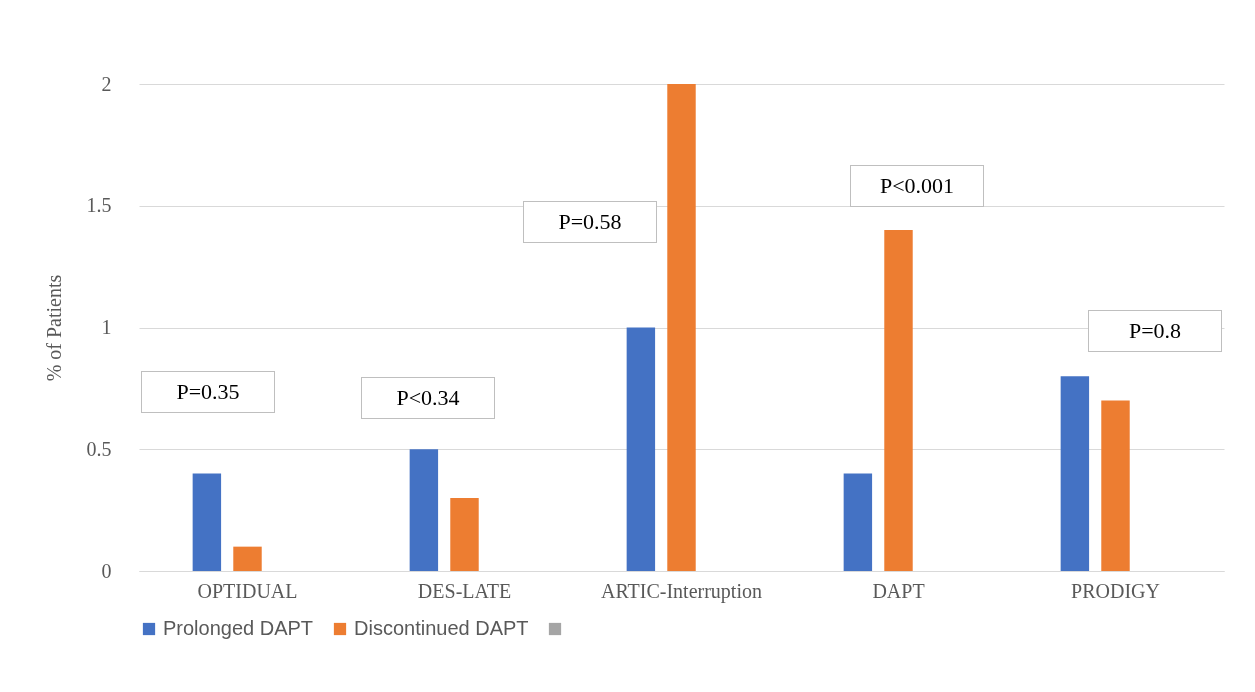 This screenshot has width=1255, height=692. Describe the element at coordinates (898, 590) in the screenshot. I see `x-tick-label: DAPT` at that location.